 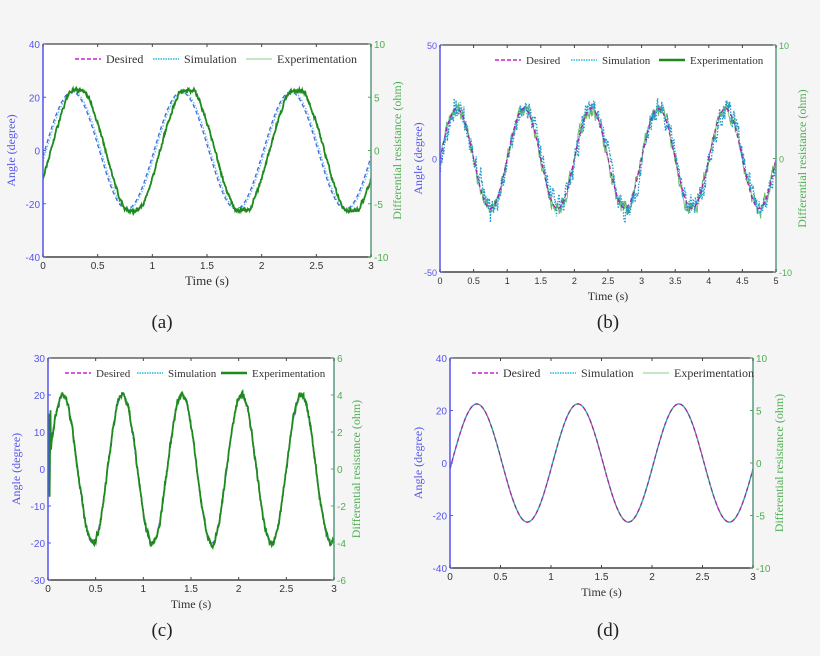 What do you see at coordinates (340, 433) in the screenshot?
I see `y-tick-label-right: 2` at bounding box center [340, 433].